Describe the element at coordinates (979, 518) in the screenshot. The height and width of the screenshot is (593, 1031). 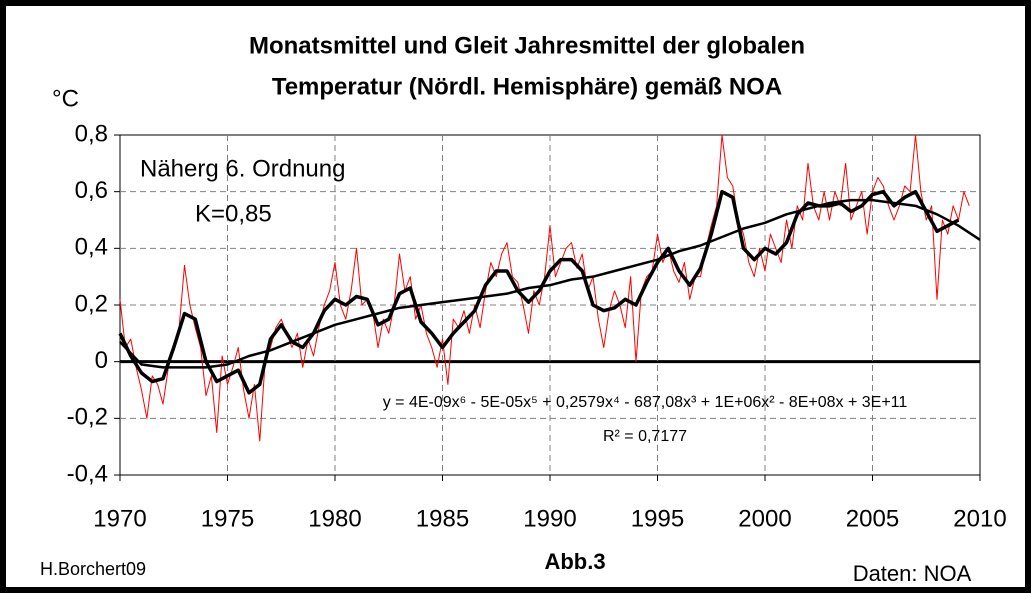
I see `x-tick-label: 2010` at that location.